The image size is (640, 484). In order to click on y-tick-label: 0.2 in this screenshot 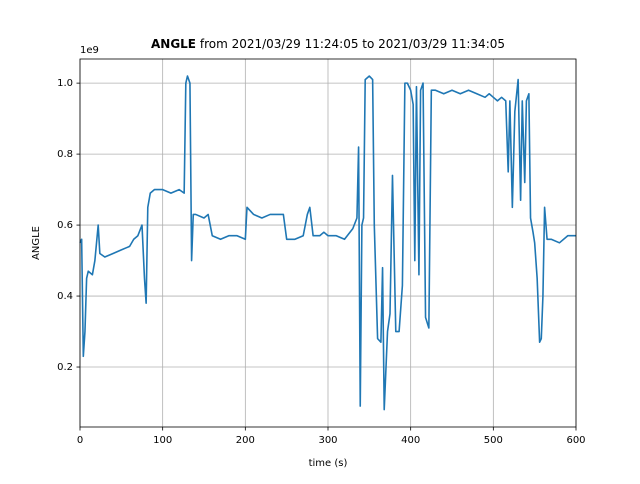, I will do `click(65, 367)`.